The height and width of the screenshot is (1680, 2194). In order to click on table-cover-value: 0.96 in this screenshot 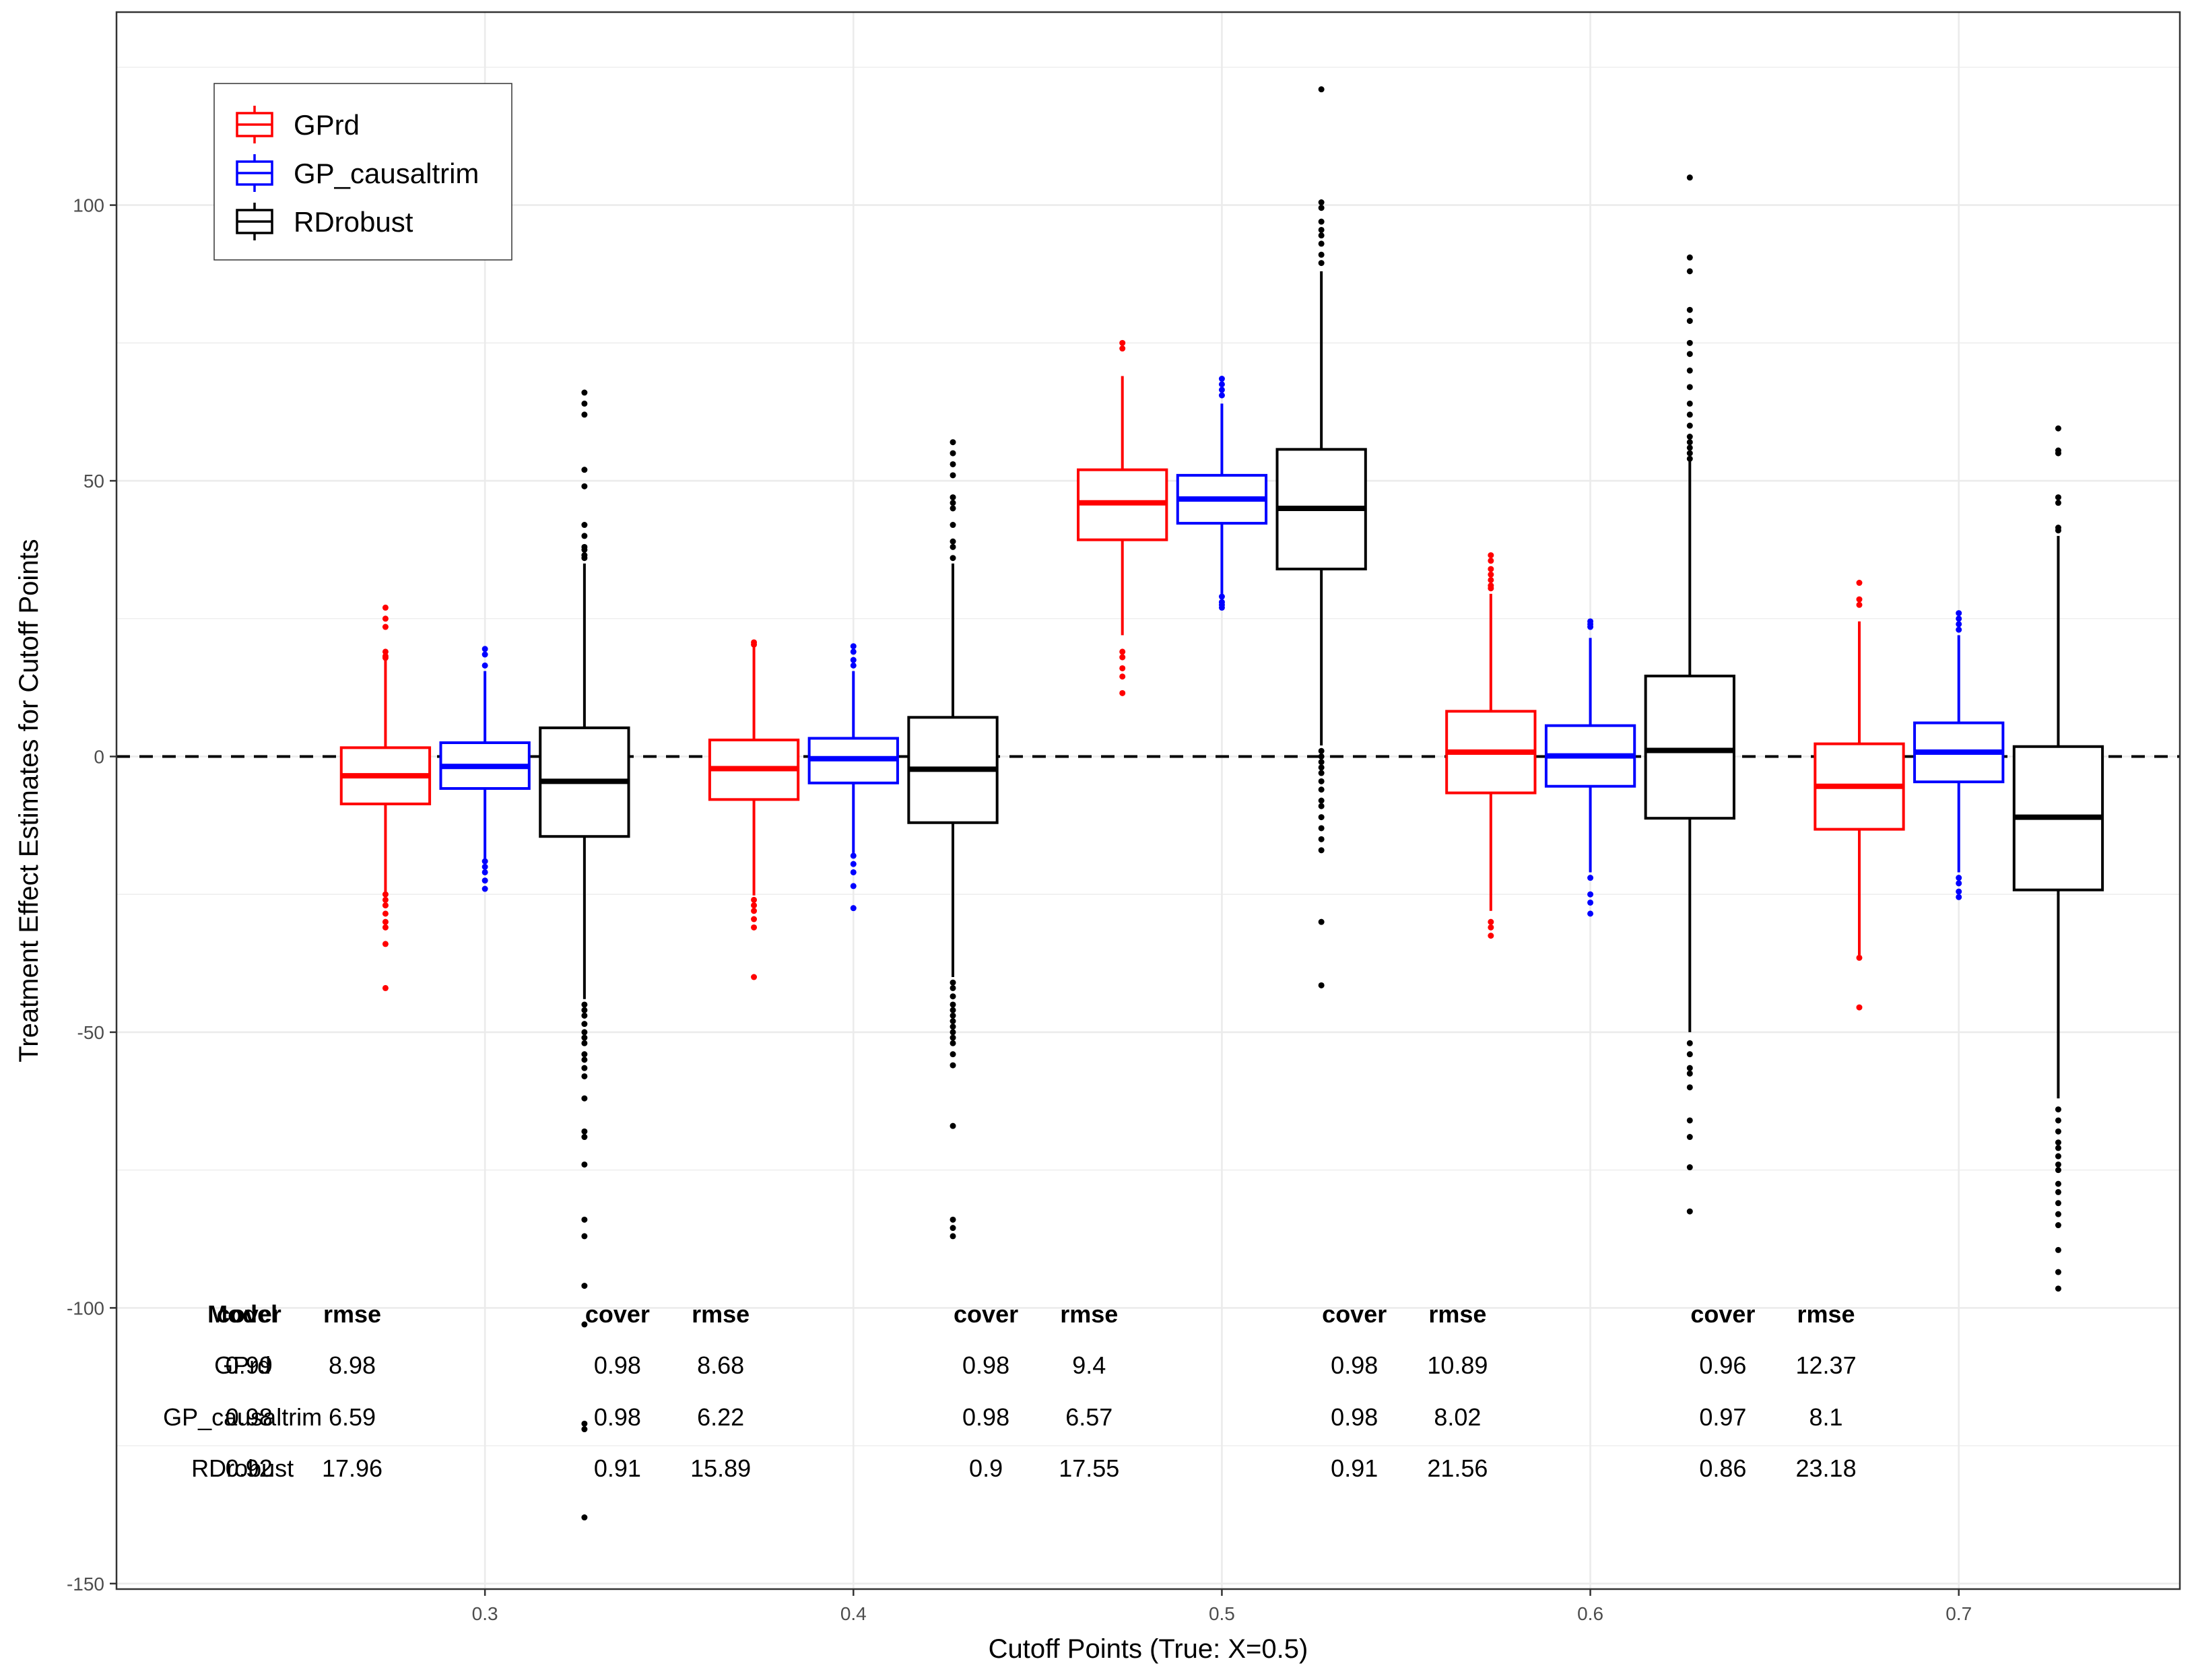, I will do `click(1722, 1365)`.